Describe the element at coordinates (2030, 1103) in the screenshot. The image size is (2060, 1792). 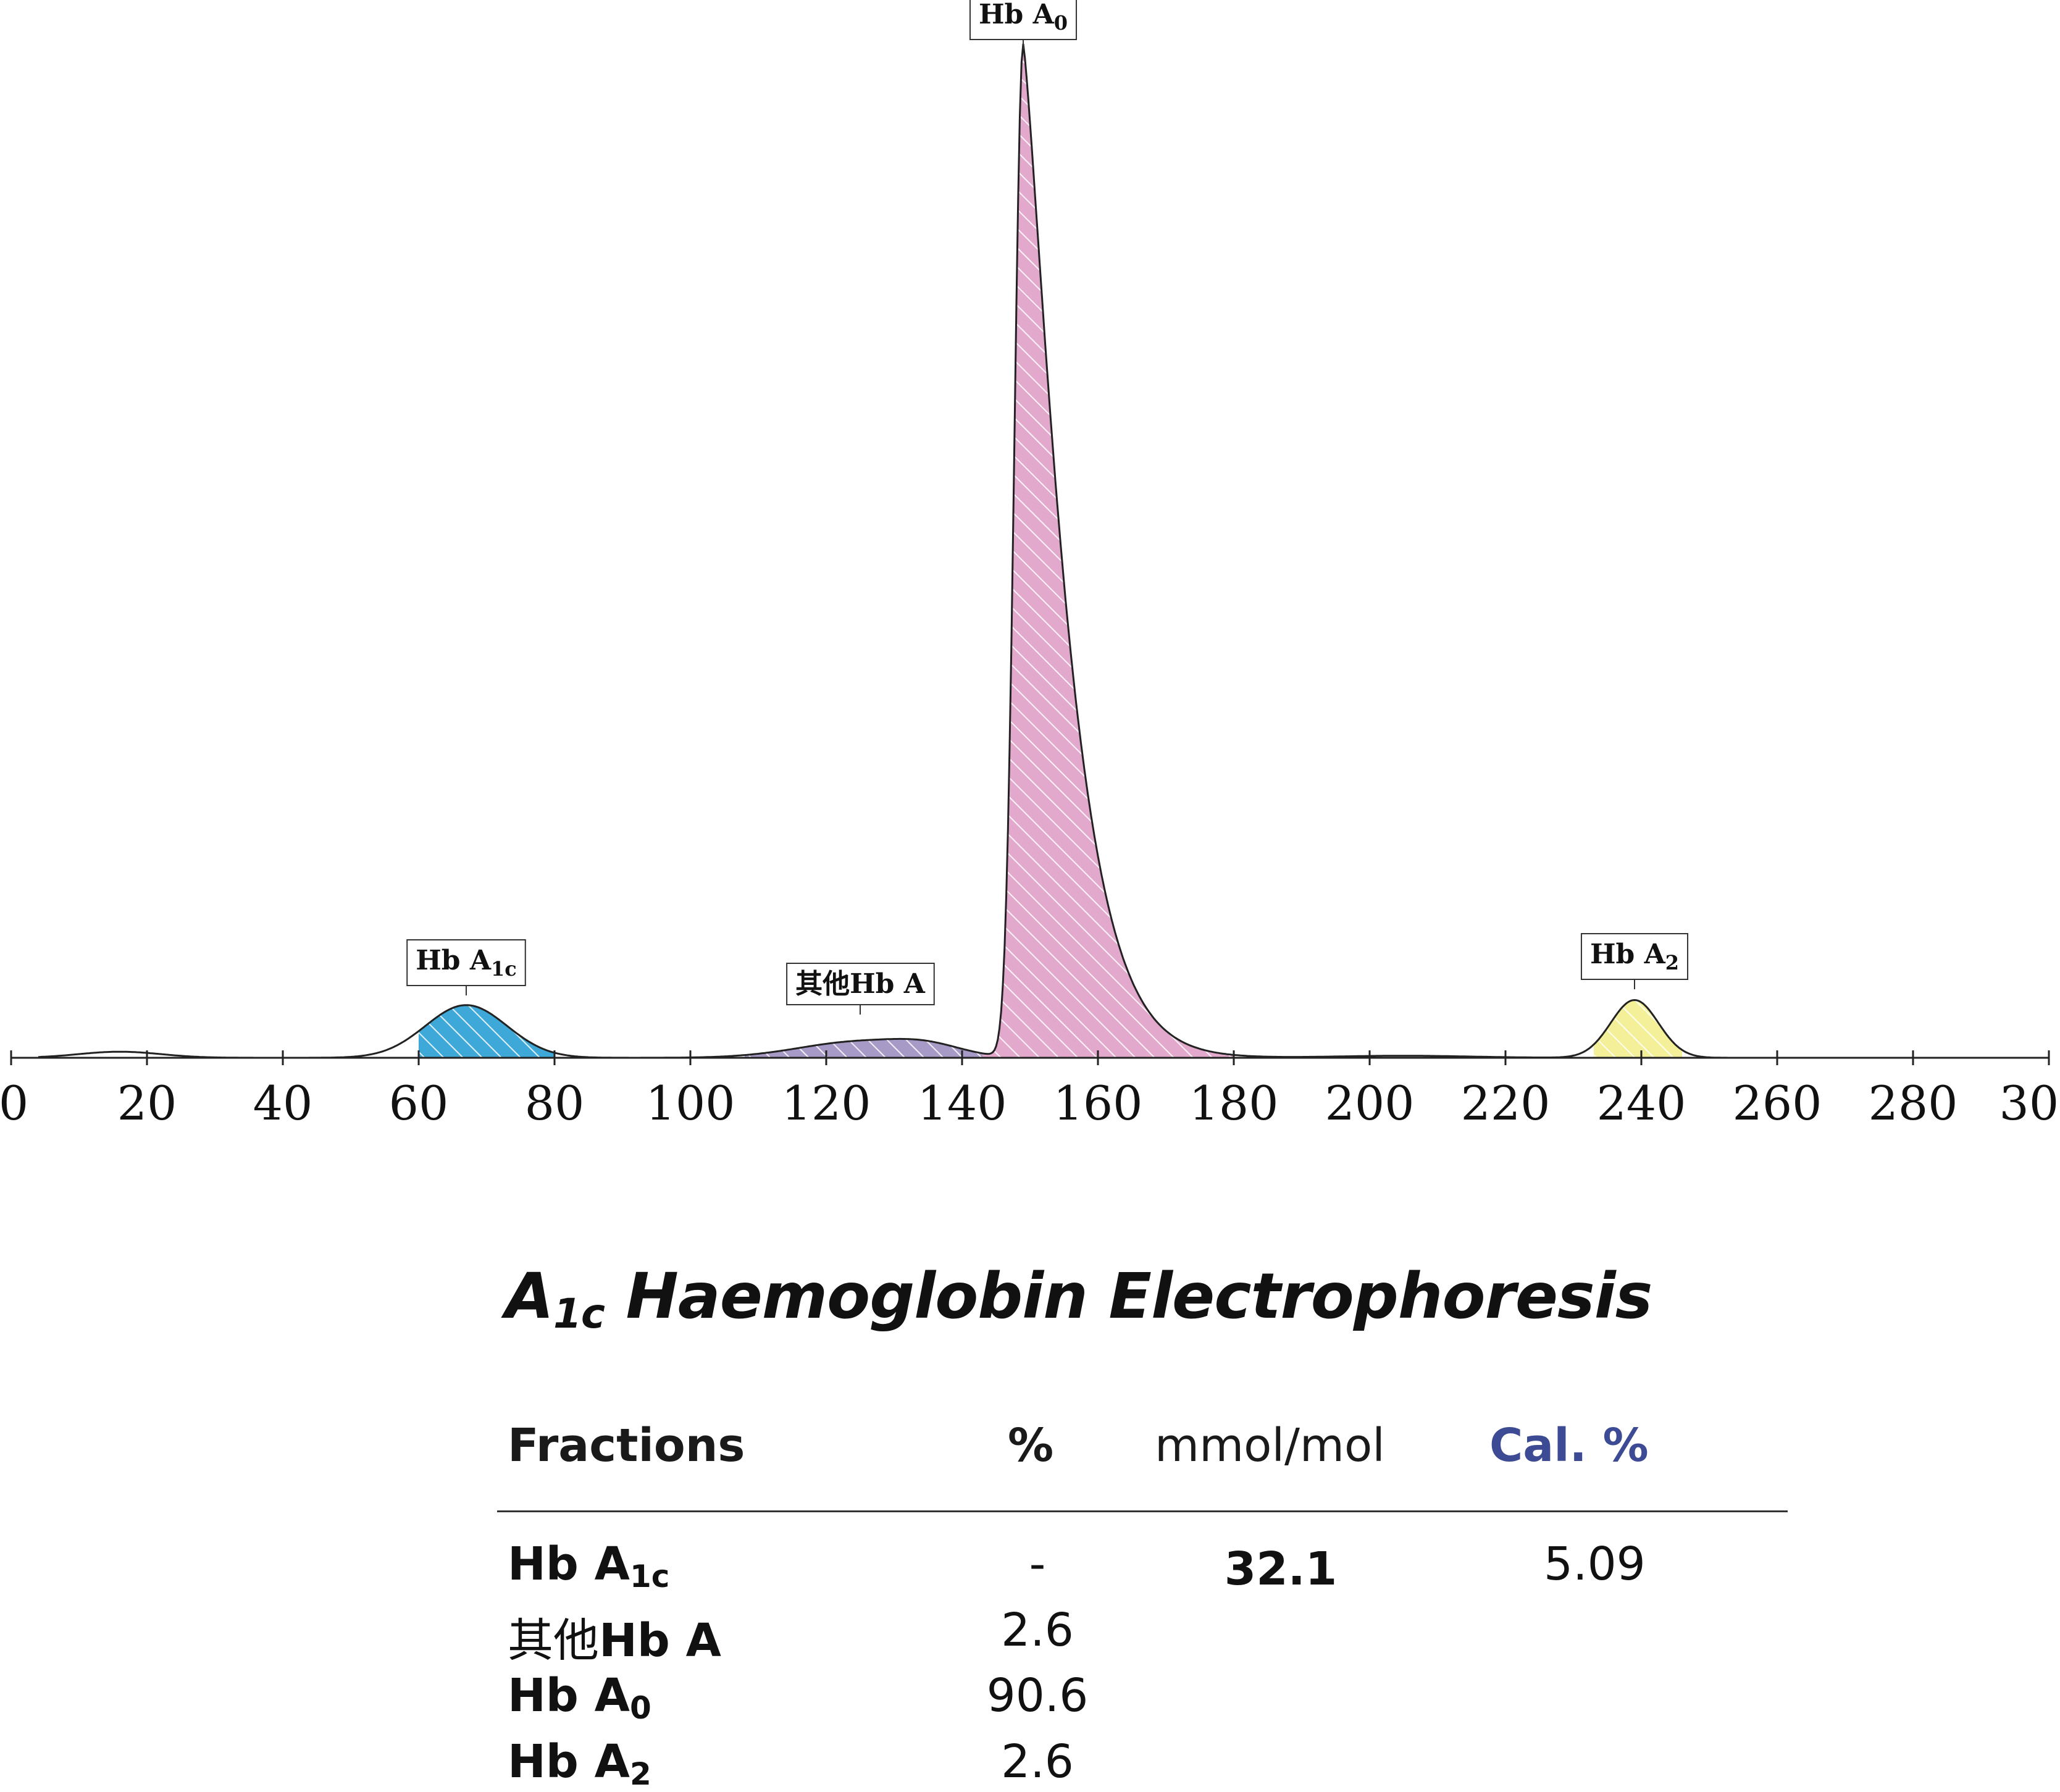
I see `x-tick-label: 300` at that location.